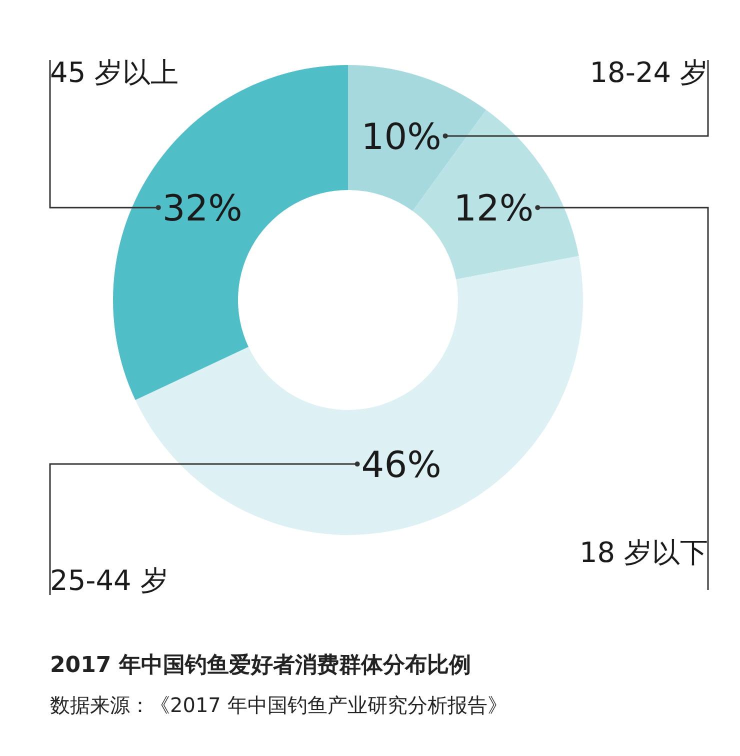  Describe the element at coordinates (401, 465) in the screenshot. I see `data-label: 46%` at that location.